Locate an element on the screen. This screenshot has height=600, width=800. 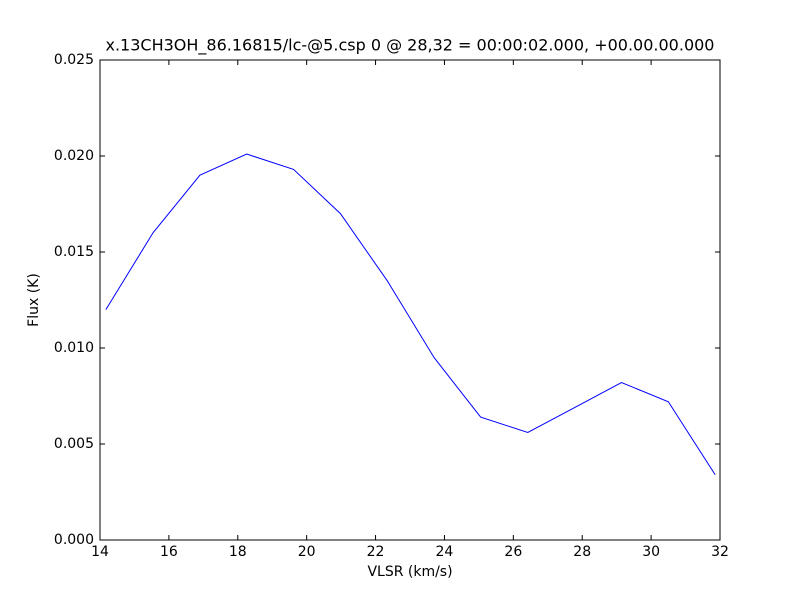
x-tick-label: 22 is located at coordinates (376, 552).